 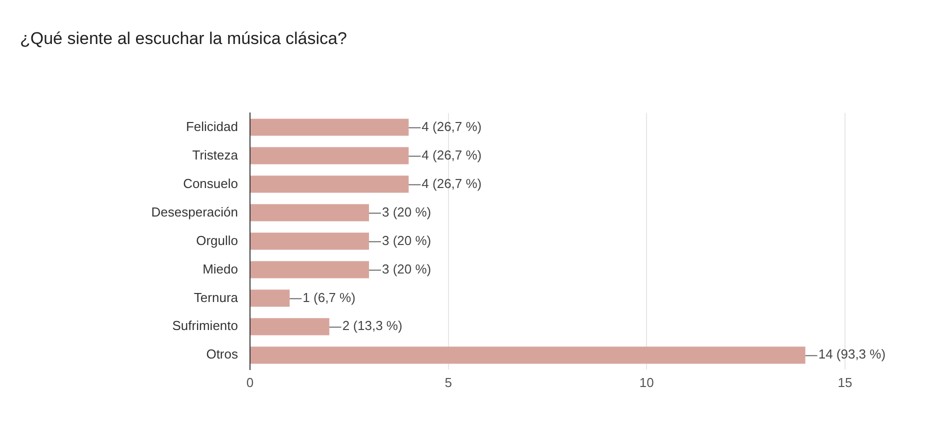 I want to click on x-tick-label: 10, so click(x=646, y=382).